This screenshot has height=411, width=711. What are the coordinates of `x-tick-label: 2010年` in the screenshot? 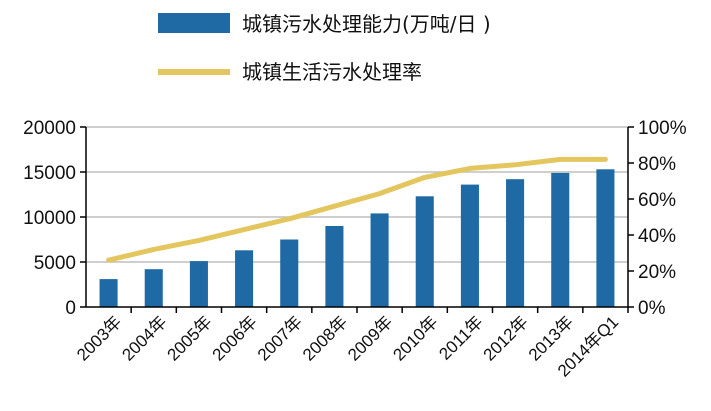 It's located at (415, 338).